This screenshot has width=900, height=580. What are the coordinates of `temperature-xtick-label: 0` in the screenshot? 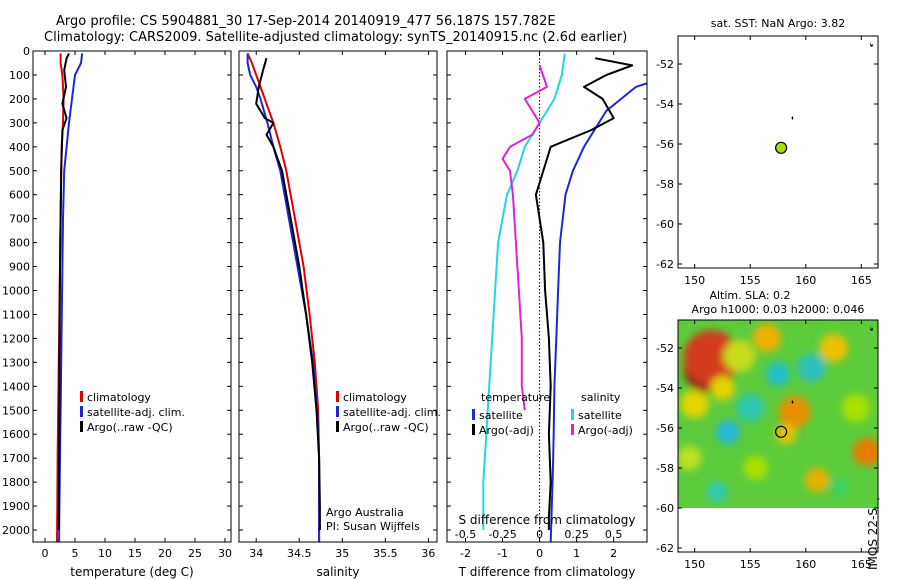 It's located at (45, 553).